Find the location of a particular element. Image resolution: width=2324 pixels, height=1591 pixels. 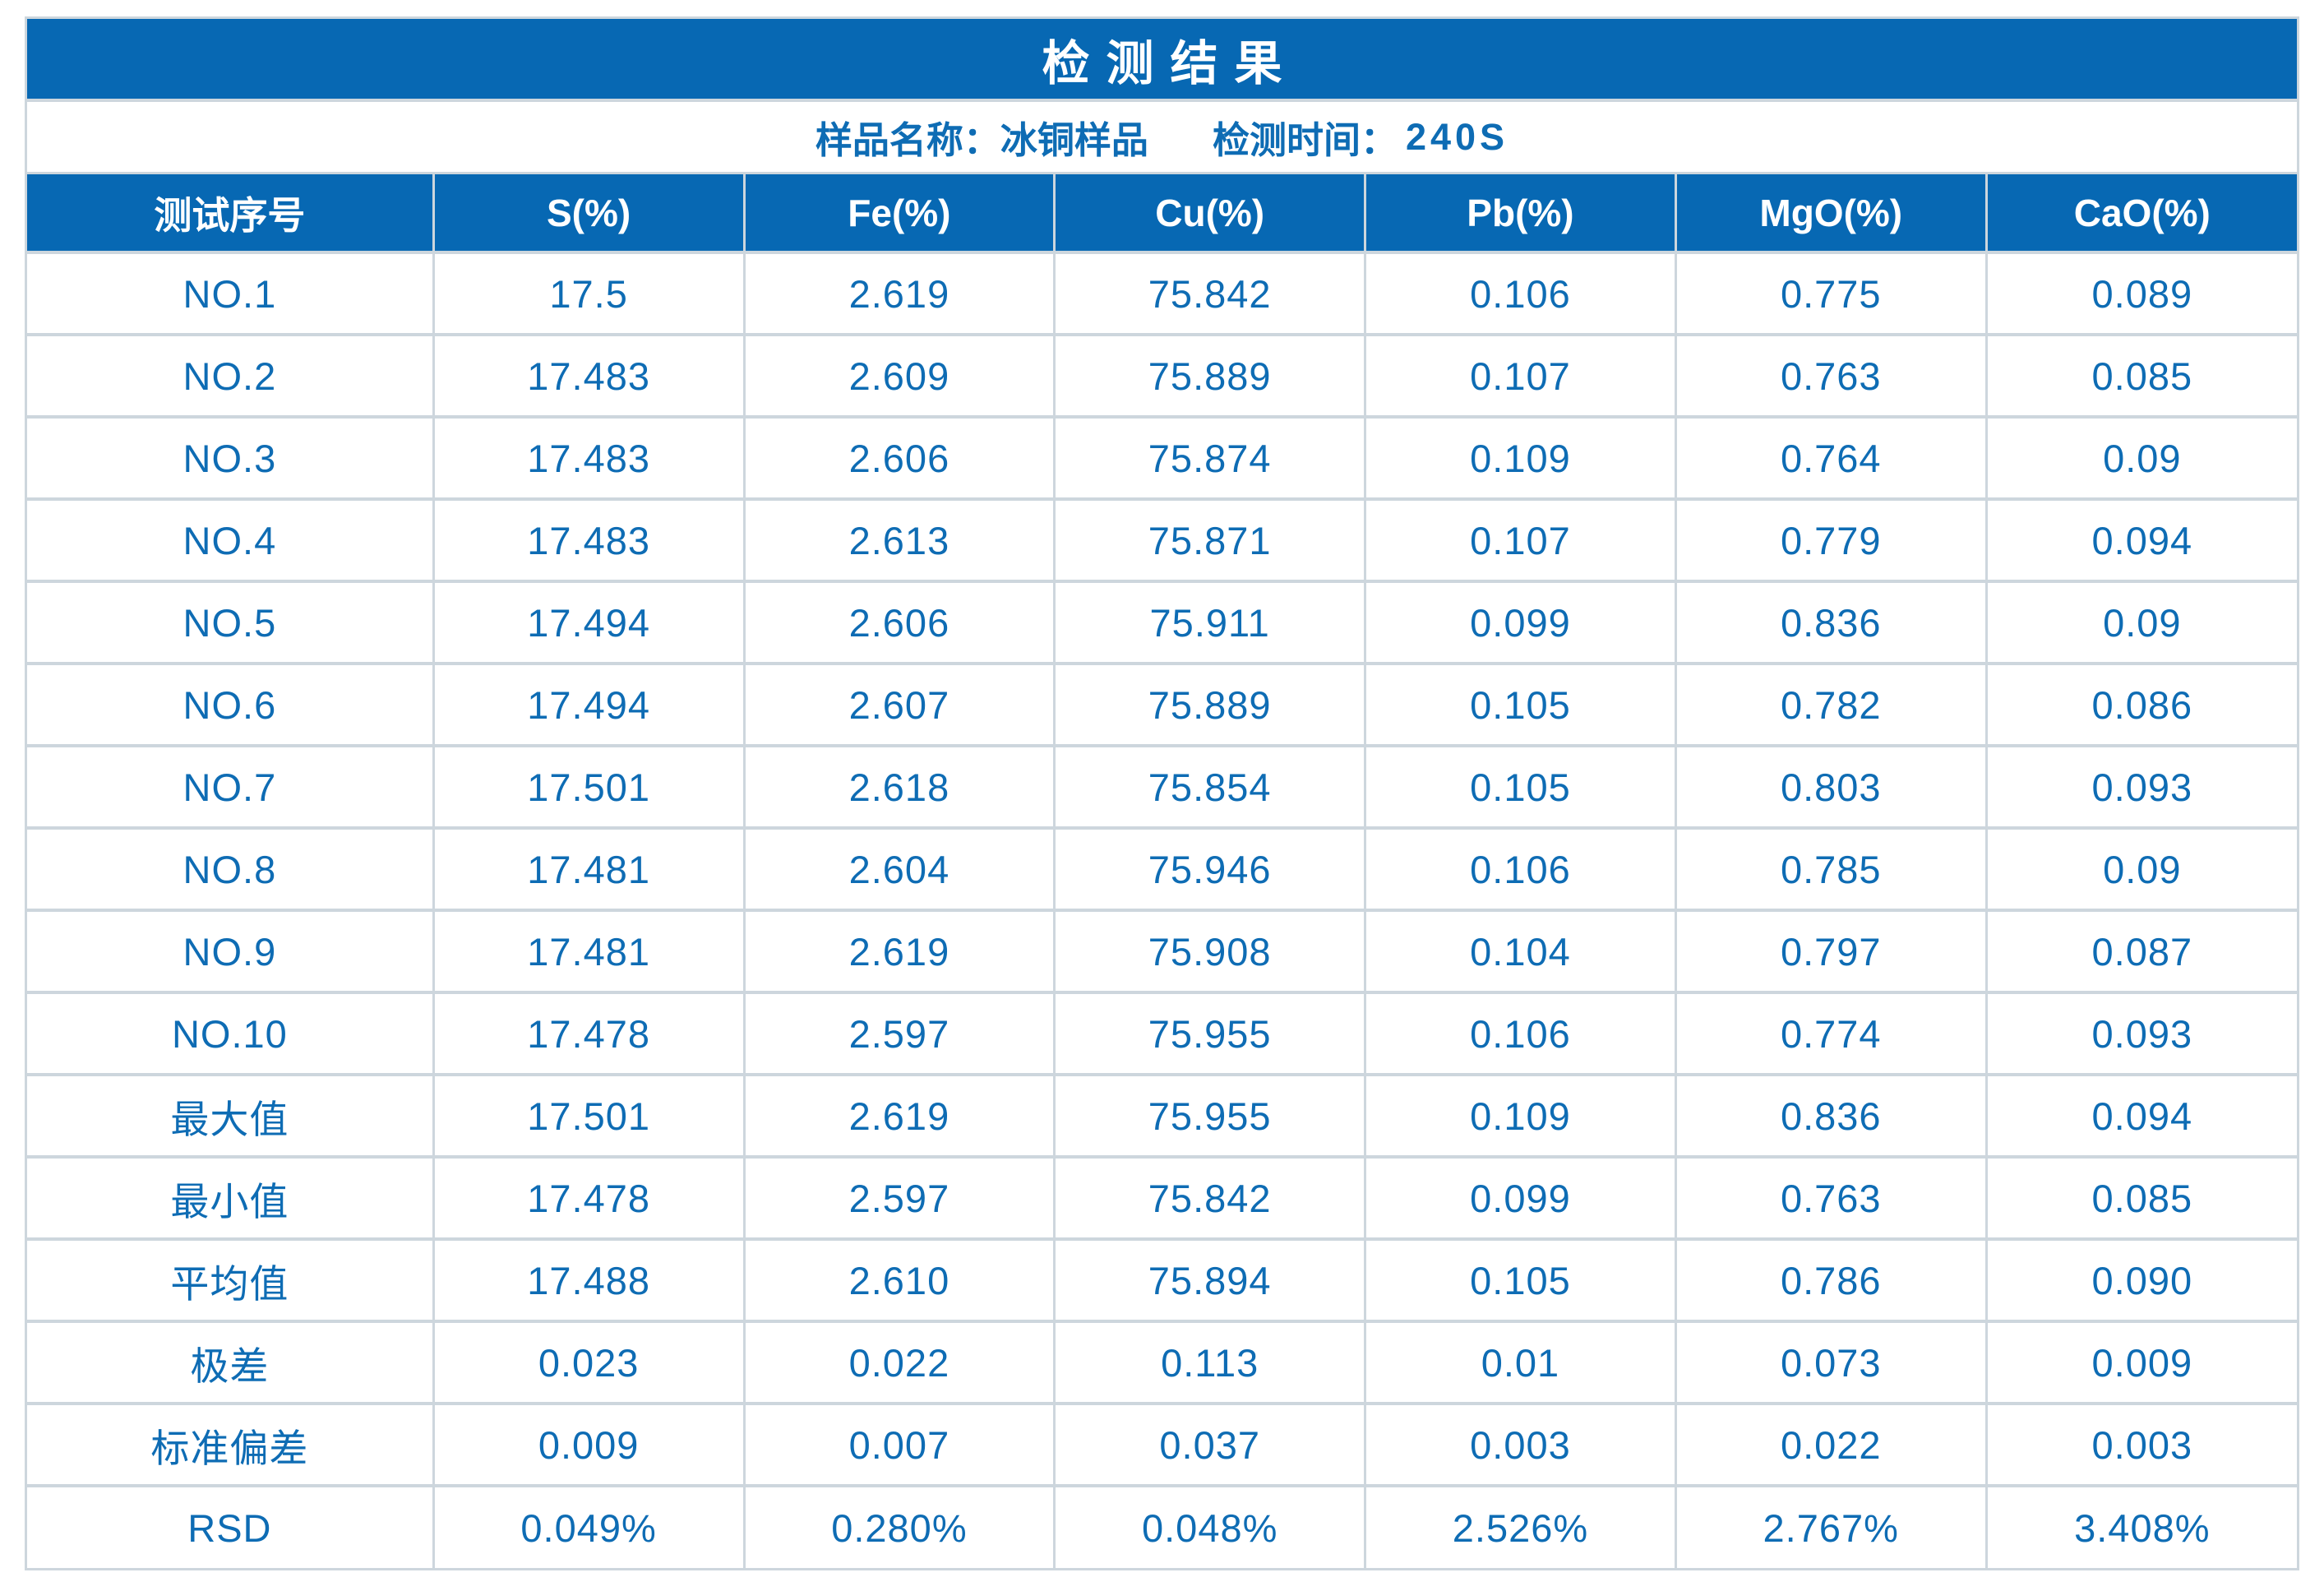

table-cell: 0.099 is located at coordinates (1520, 622).